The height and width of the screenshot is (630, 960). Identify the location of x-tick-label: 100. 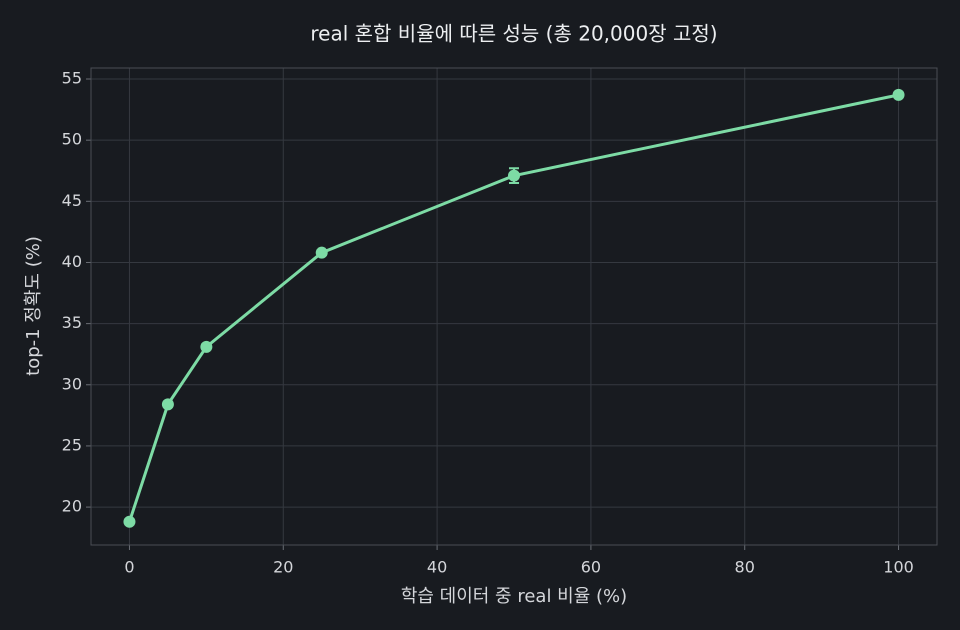
(898, 567).